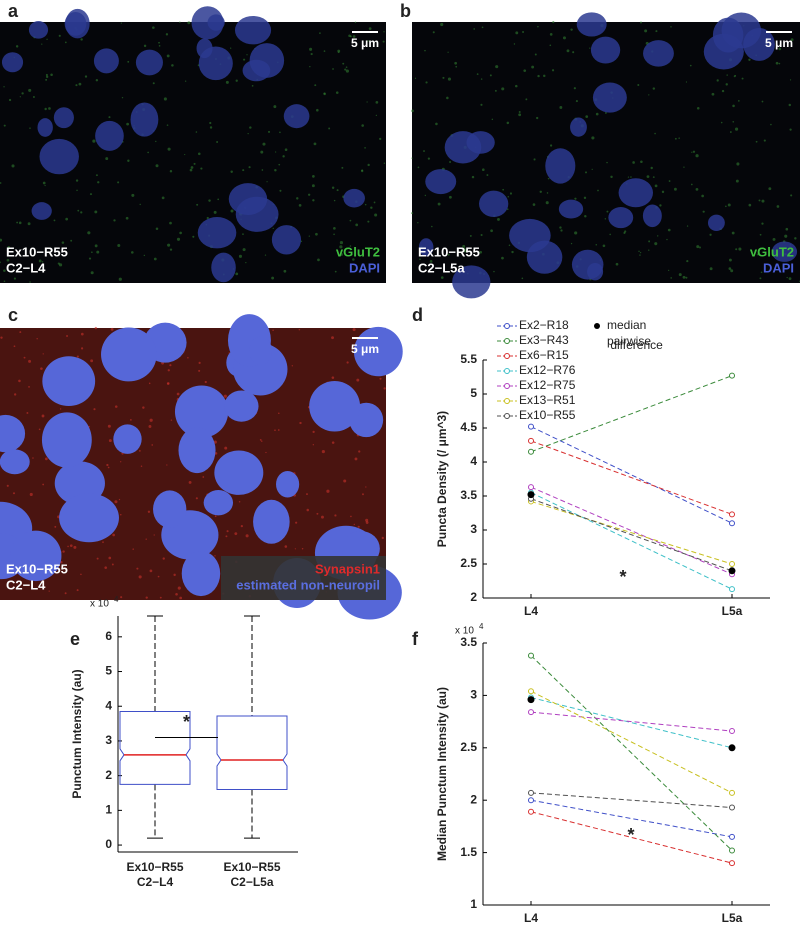 The width and height of the screenshot is (800, 949). Describe the element at coordinates (13, 315) in the screenshot. I see `panel-letter: c` at that location.